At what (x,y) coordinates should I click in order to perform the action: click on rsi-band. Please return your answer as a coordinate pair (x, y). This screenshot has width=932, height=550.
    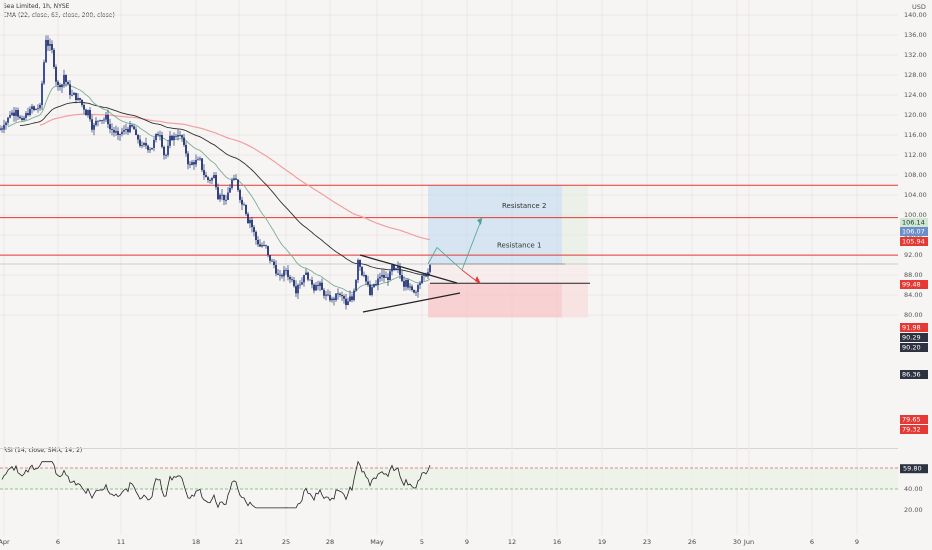
    Looking at the image, I should click on (449, 478).